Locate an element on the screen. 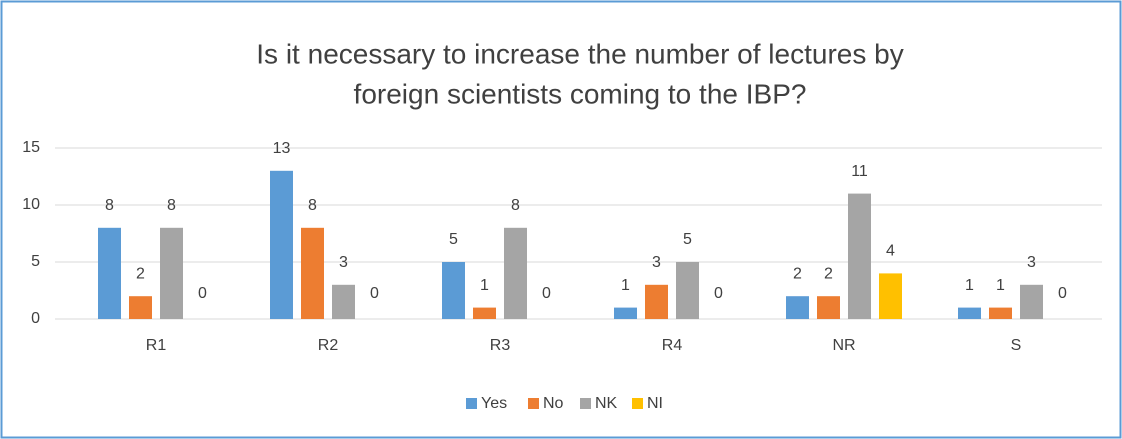 Image resolution: width=1122 pixels, height=439 pixels. x-tick-label: R2 is located at coordinates (328, 345).